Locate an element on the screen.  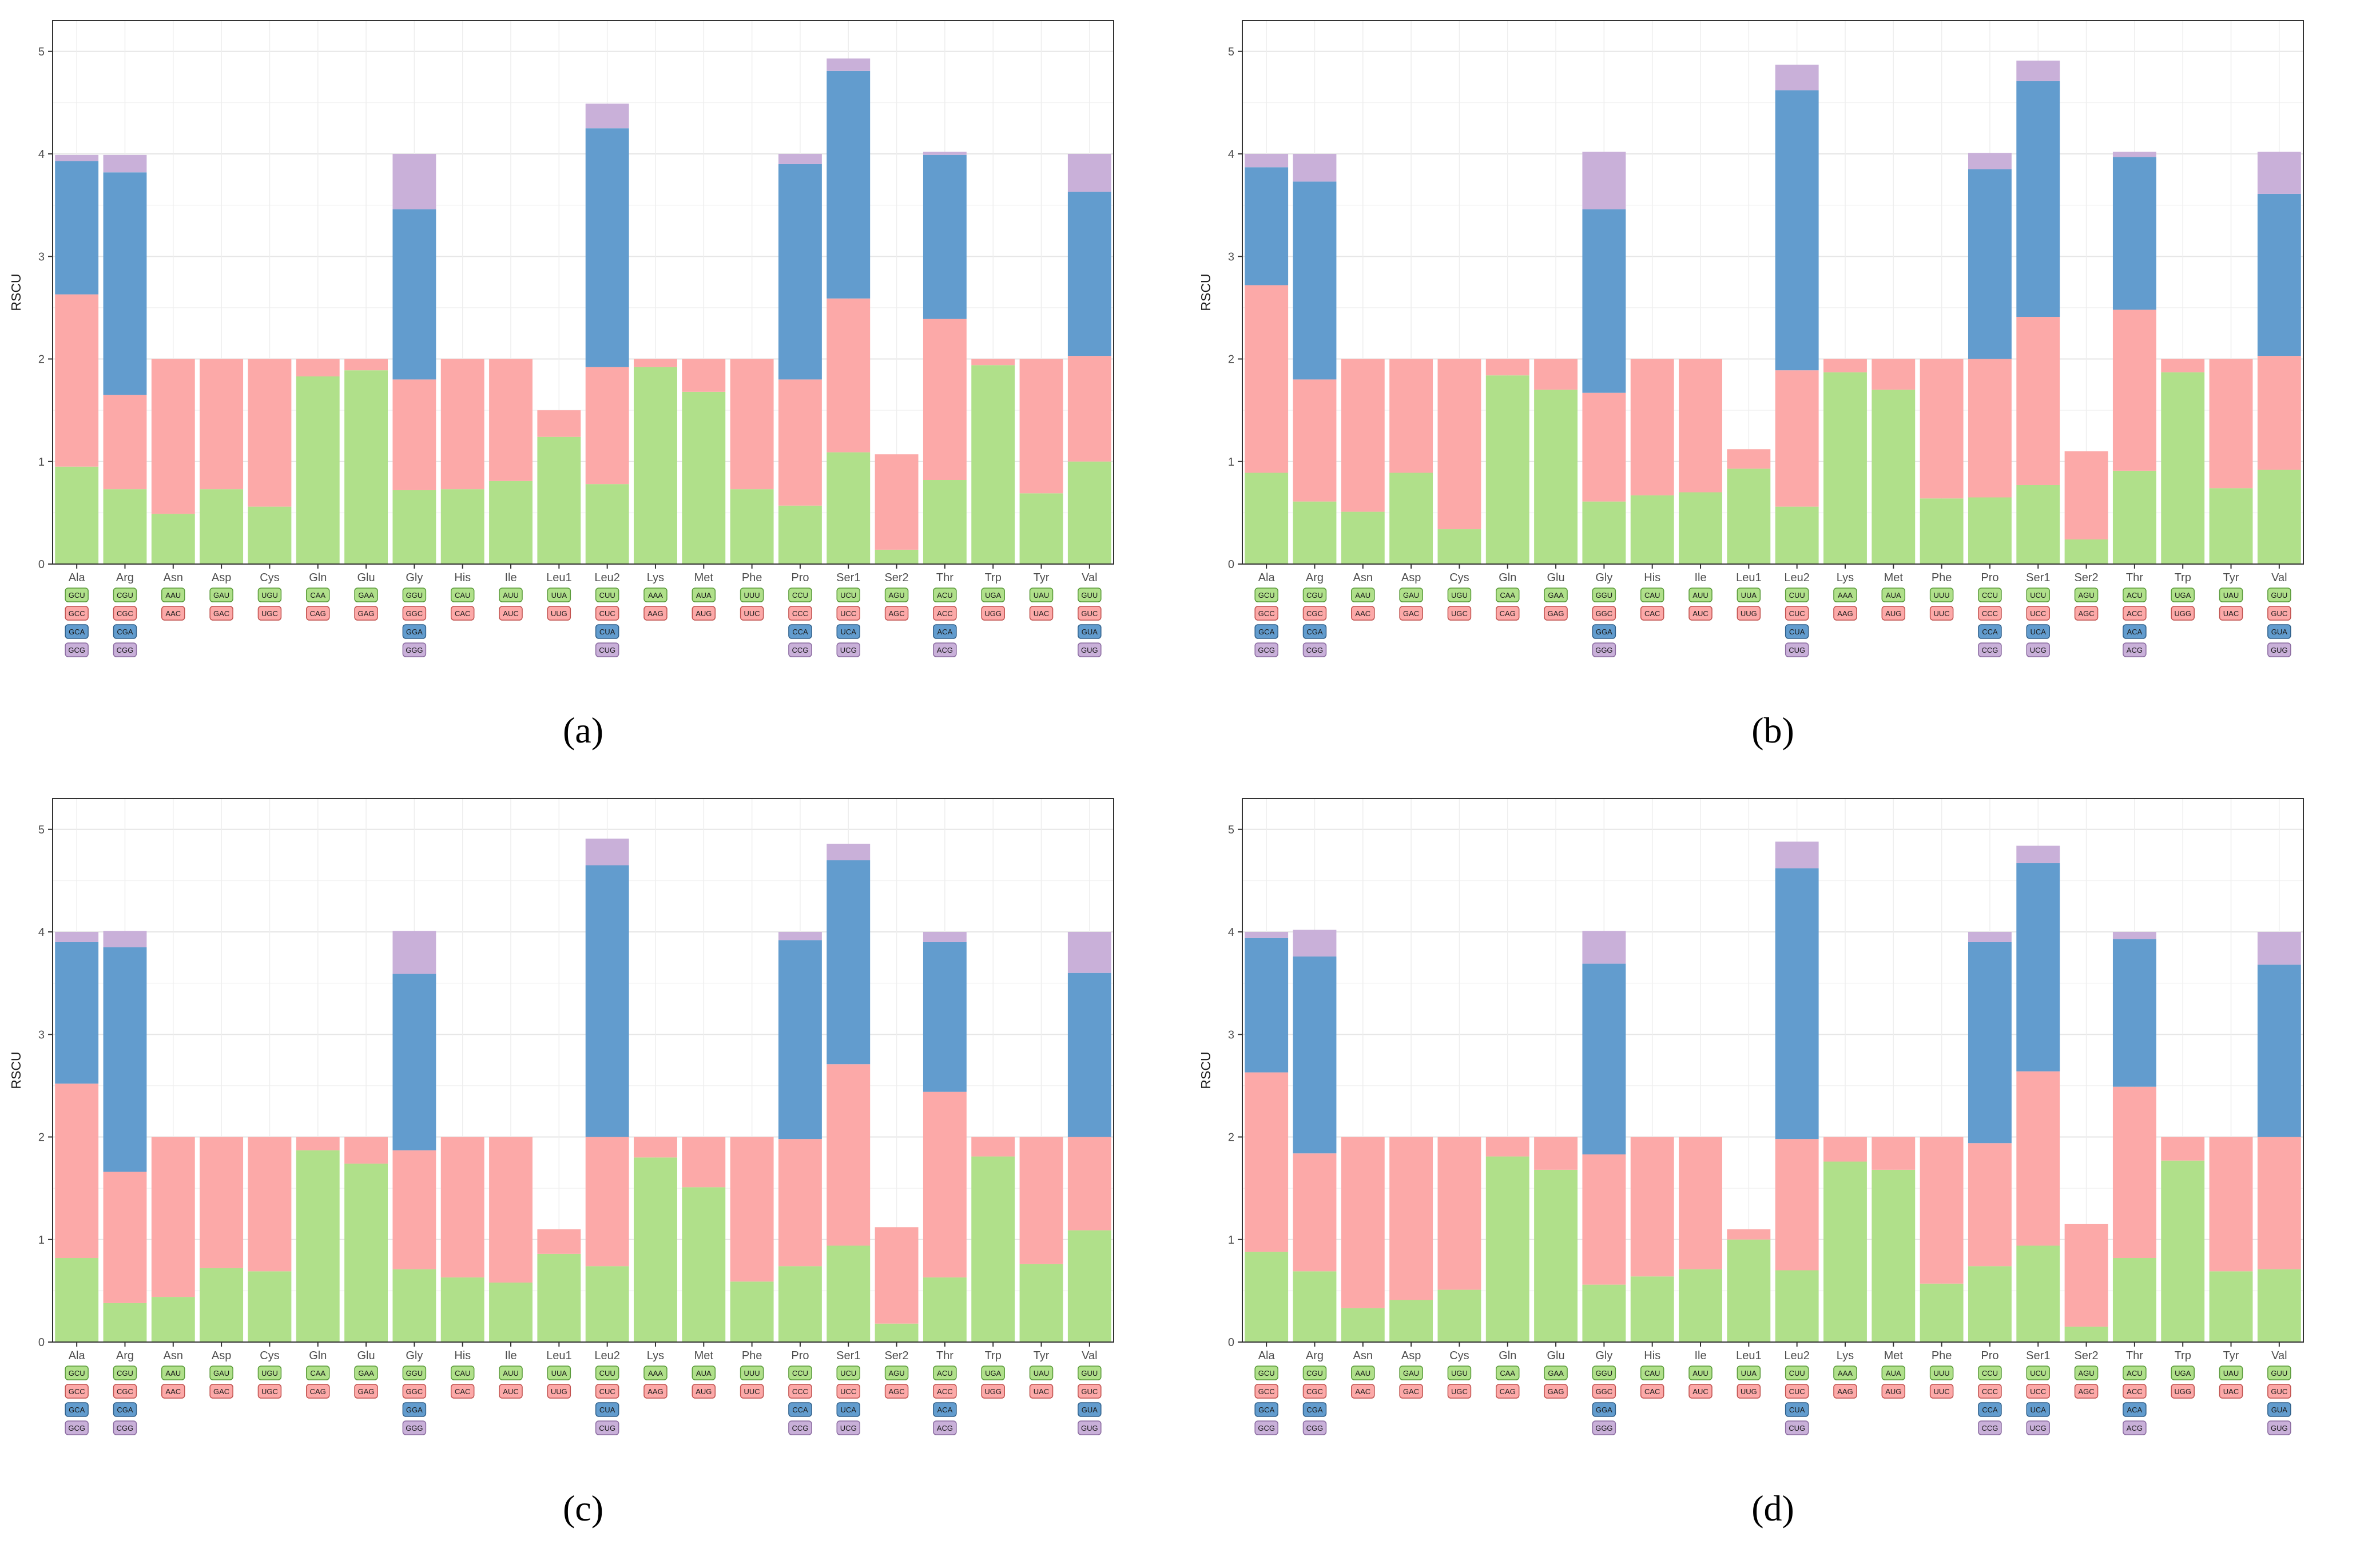
bar-segment-Glu-GAG is located at coordinates (366, 365).